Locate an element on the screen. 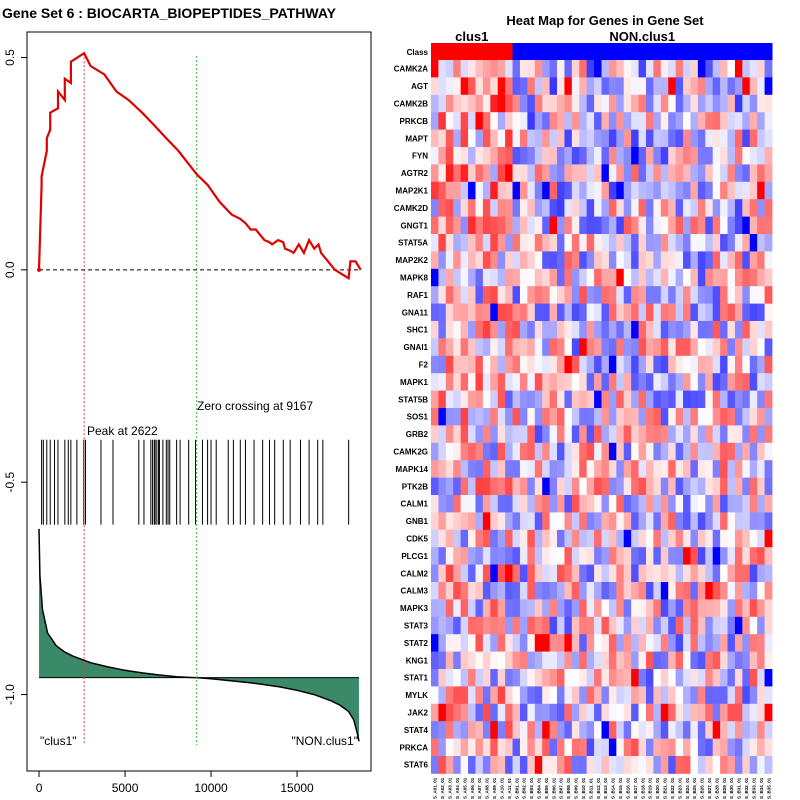 This screenshot has width=800, height=800. gene-label: MAP2K1 is located at coordinates (412, 191).